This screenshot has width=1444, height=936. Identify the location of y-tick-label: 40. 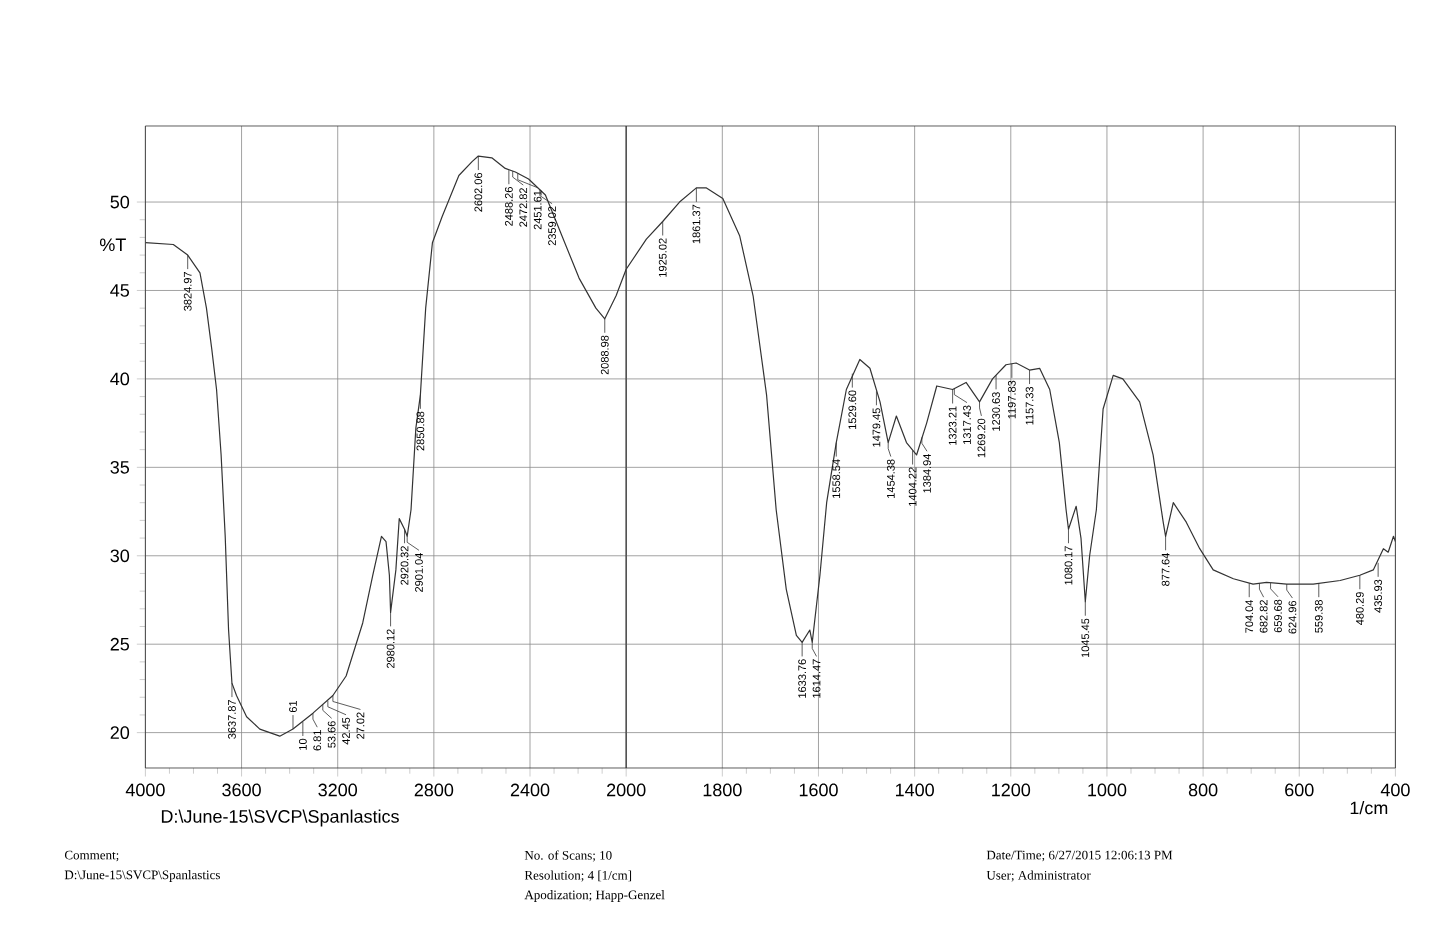
(120, 379).